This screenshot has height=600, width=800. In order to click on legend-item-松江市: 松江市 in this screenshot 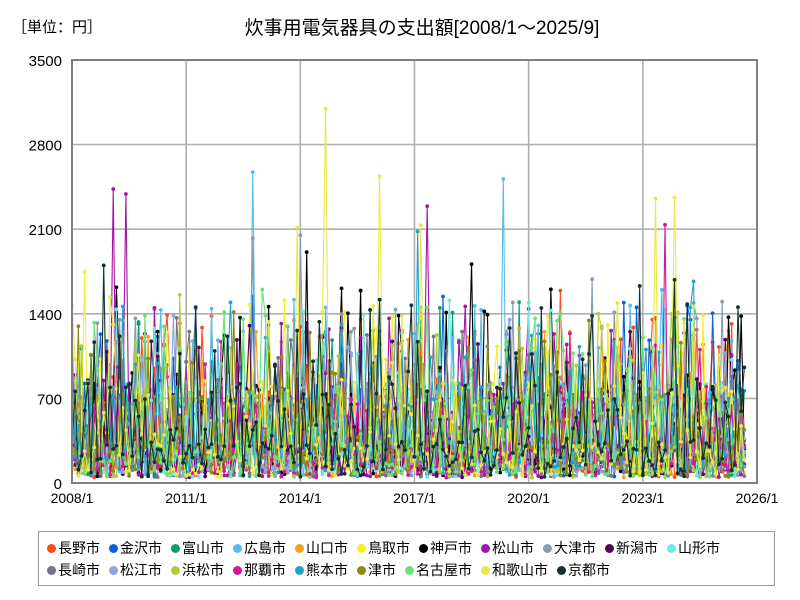, I will do `click(135, 570)`.